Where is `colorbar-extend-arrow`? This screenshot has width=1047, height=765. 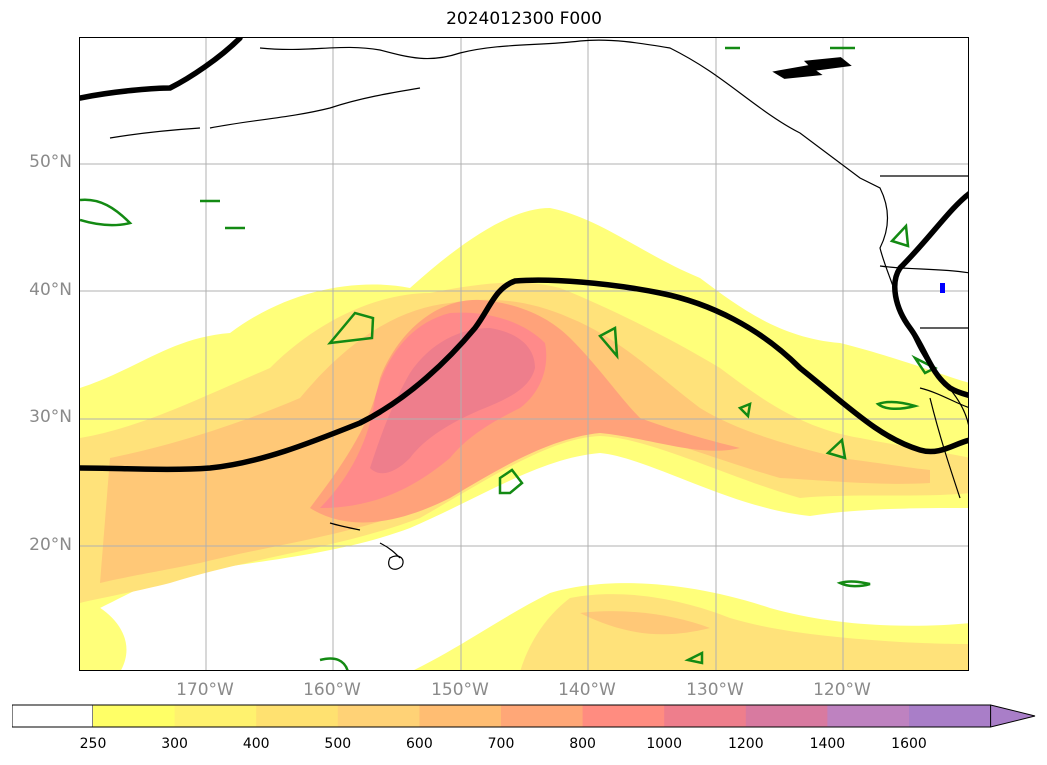 colorbar-extend-arrow is located at coordinates (1013, 716).